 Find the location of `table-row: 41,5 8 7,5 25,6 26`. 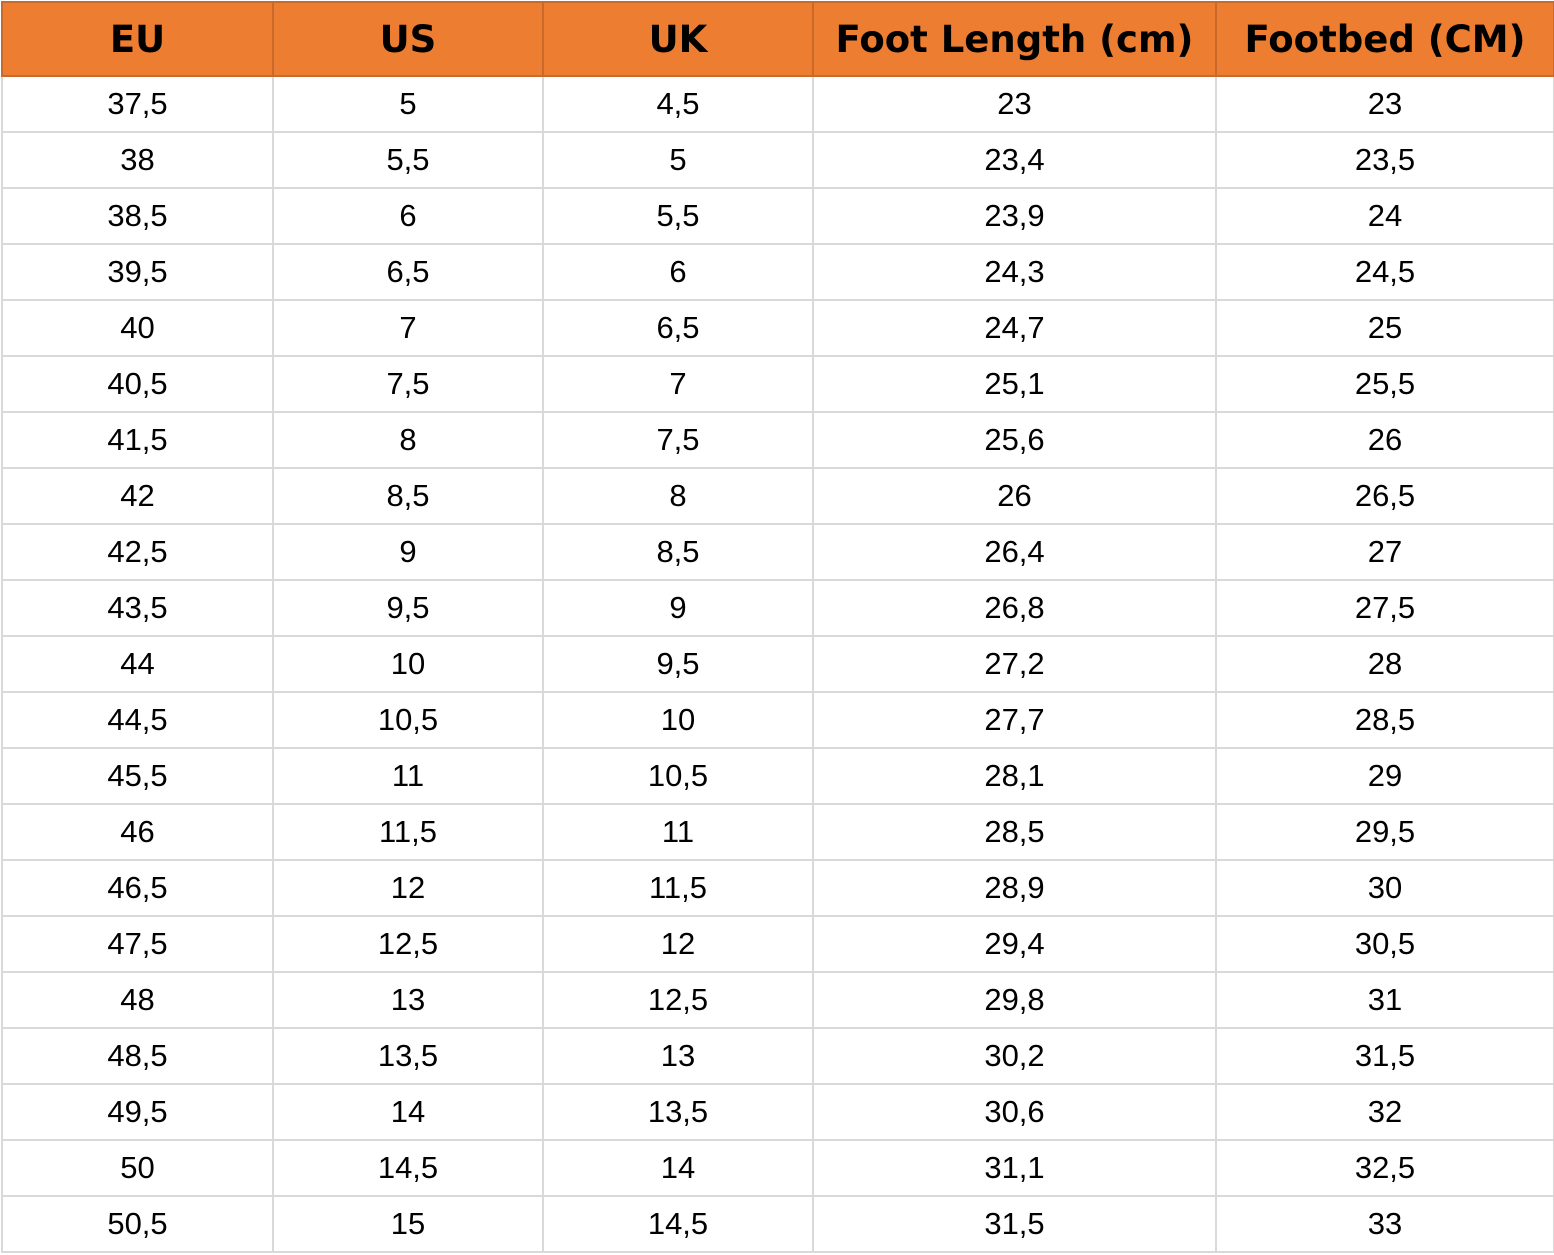

table-row: 41,5 8 7,5 25,6 26 is located at coordinates (777, 440).